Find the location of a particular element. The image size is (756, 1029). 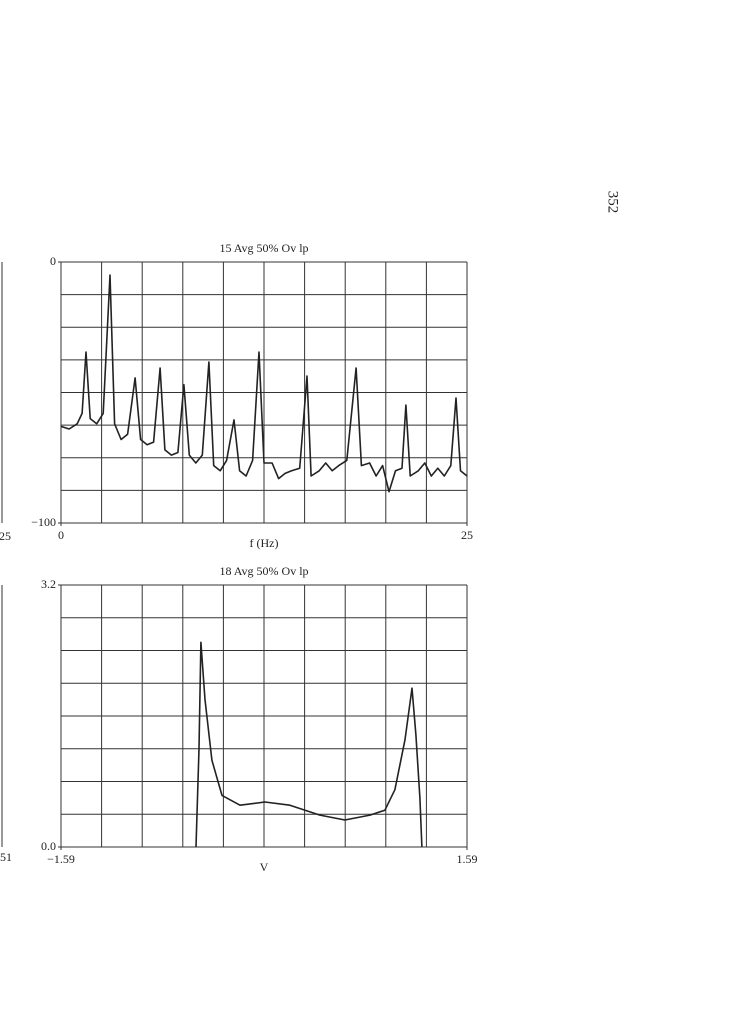

cropped-label: 51 is located at coordinates (6, 857).